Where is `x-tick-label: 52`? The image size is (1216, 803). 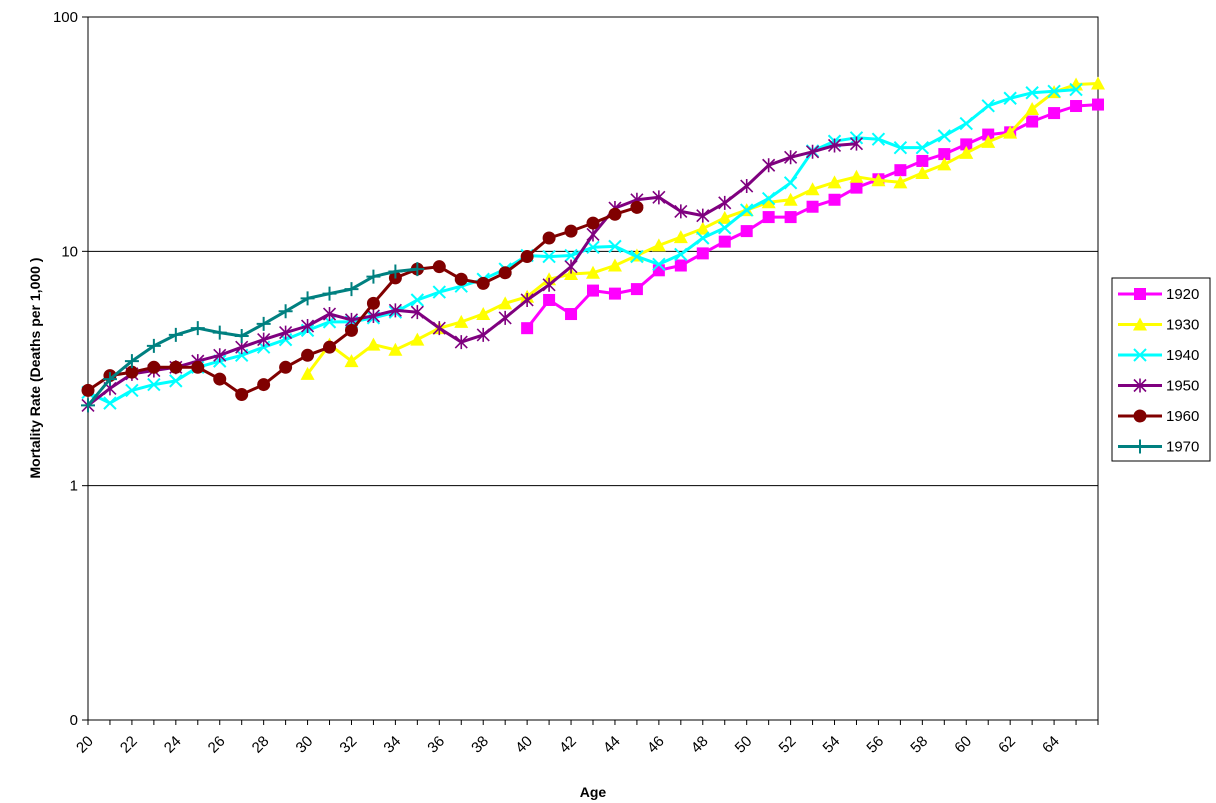
x-tick-label: 52 is located at coordinates (788, 745).